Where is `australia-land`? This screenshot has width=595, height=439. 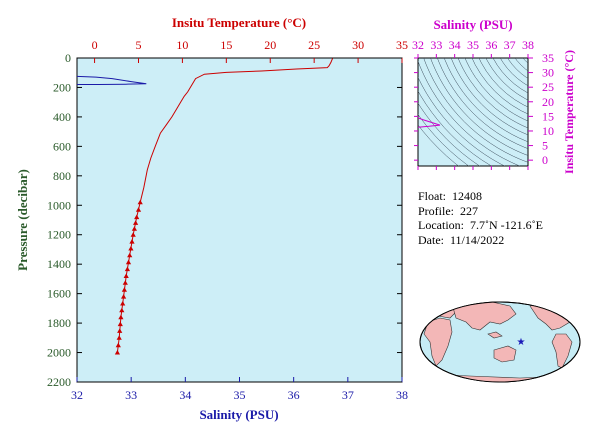 australia-land is located at coordinates (505, 354).